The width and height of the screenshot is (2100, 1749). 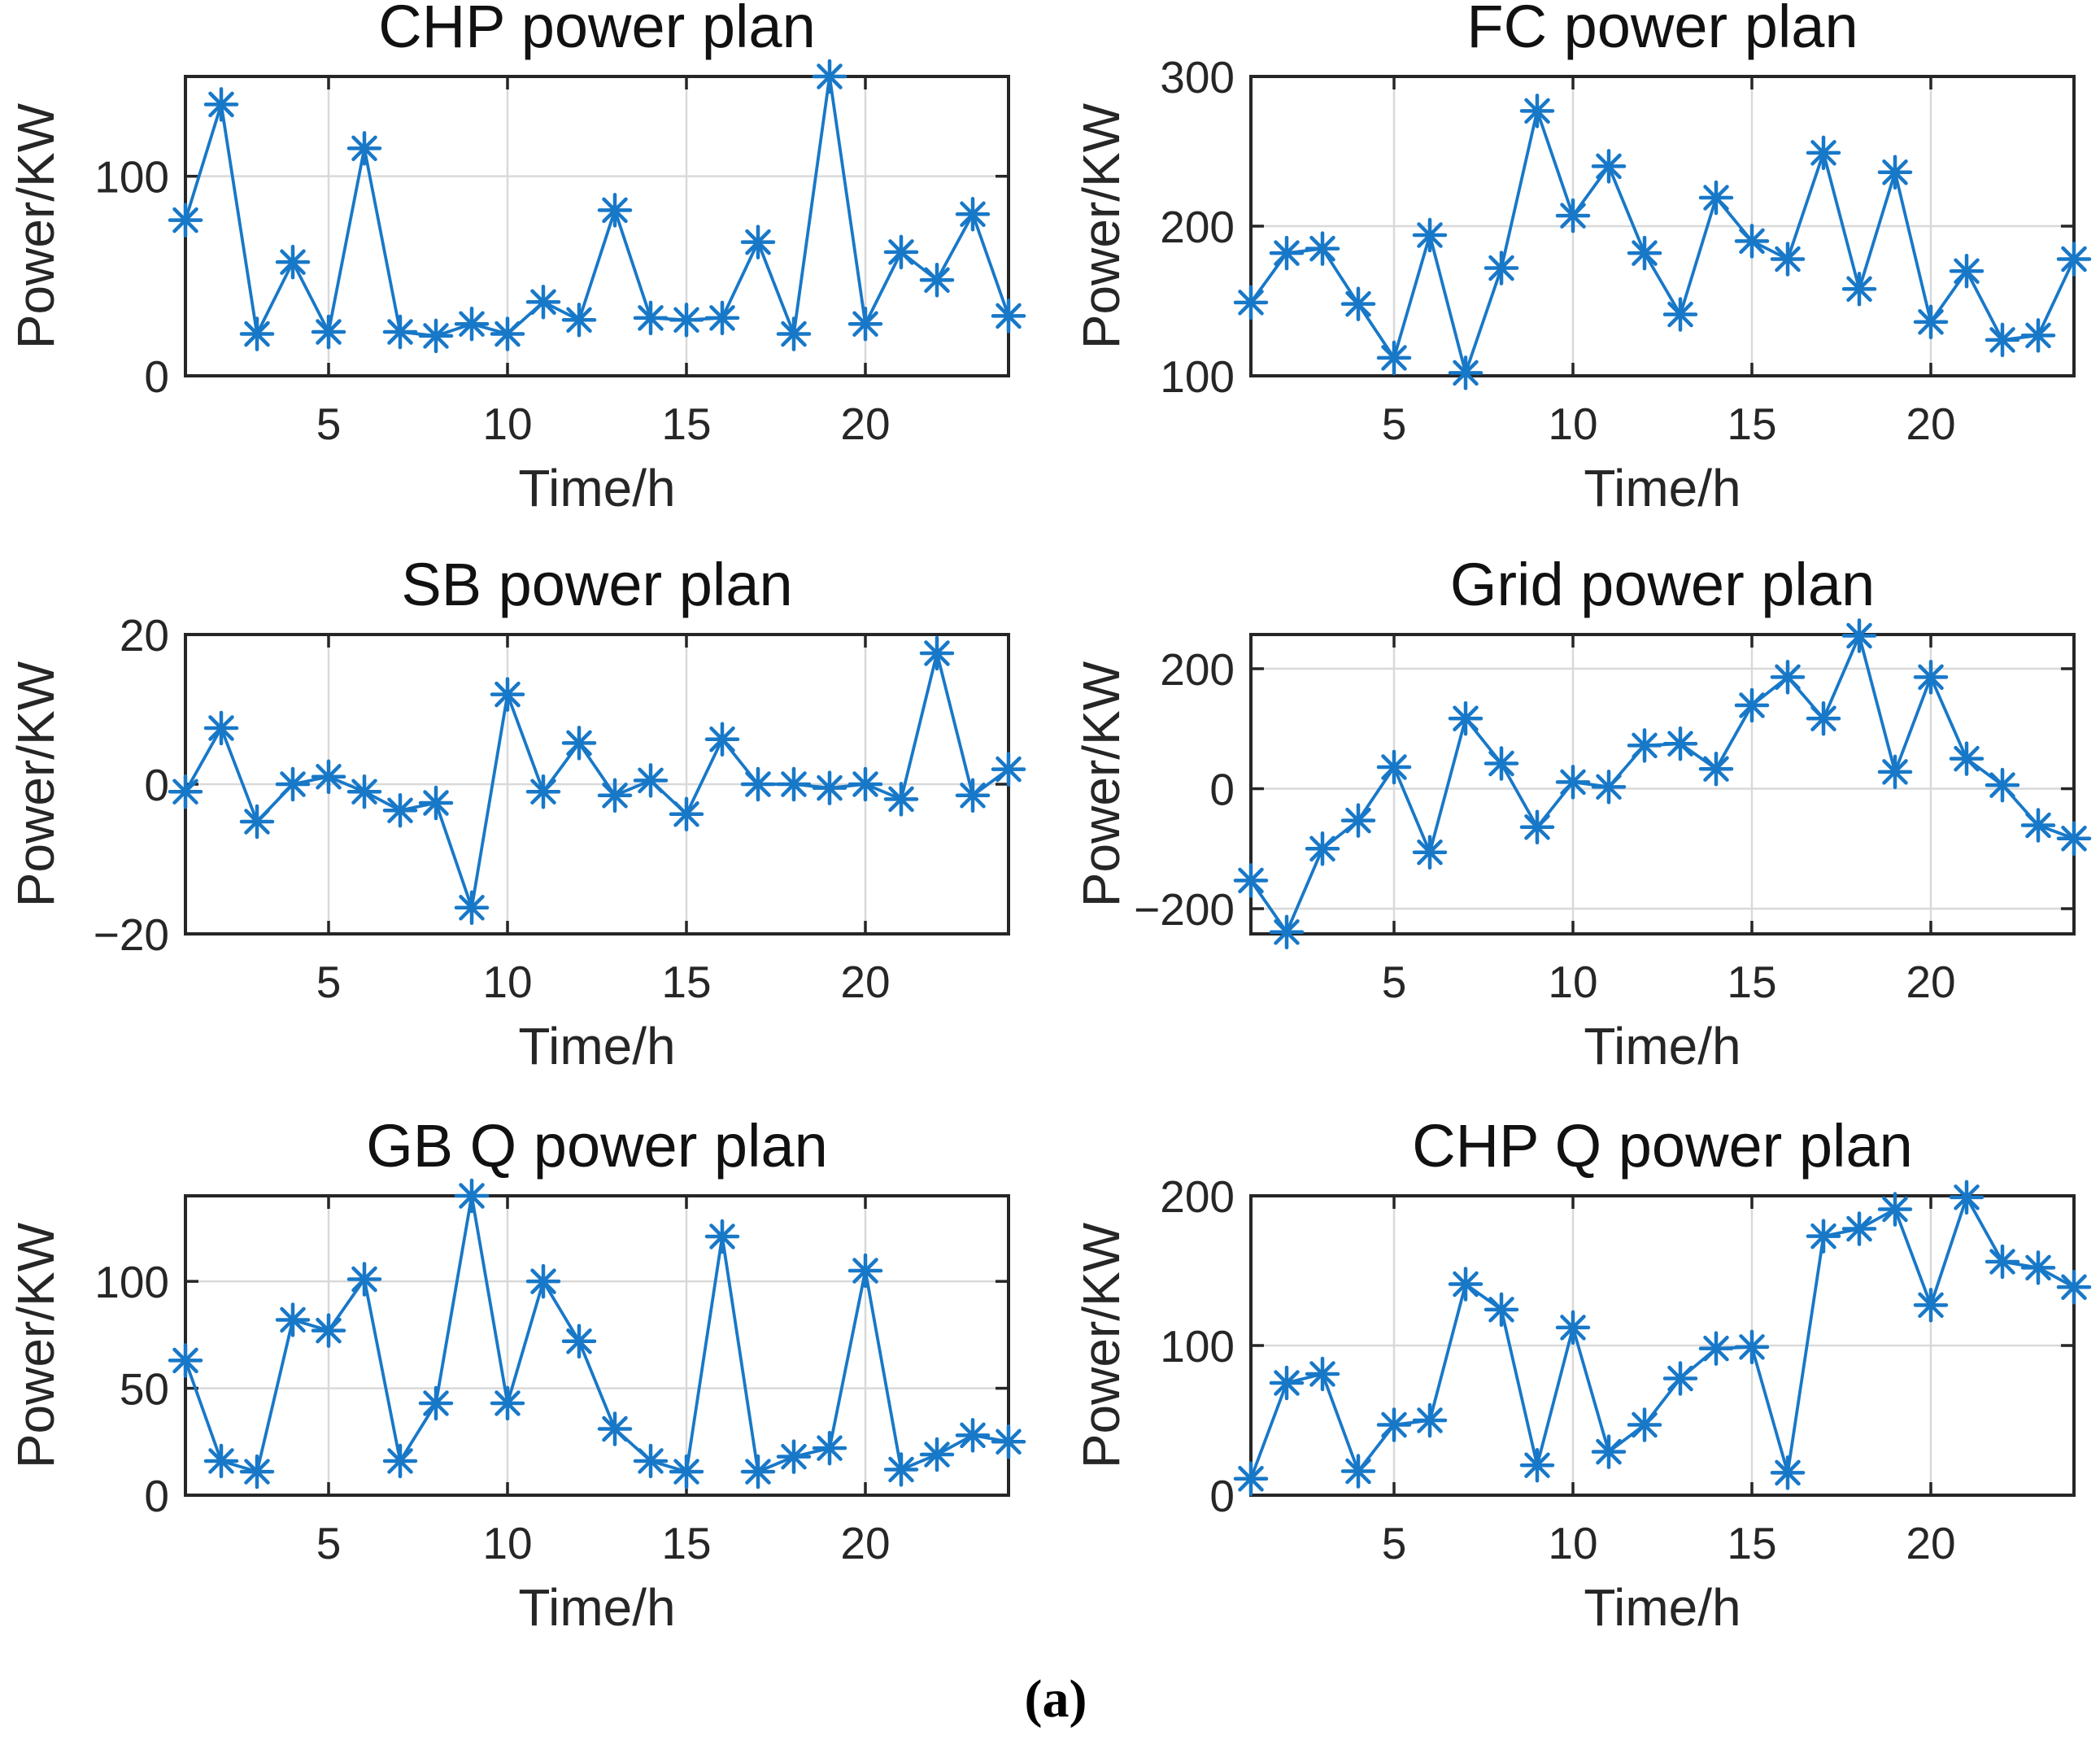 I want to click on chart-title: CHP Q power plan, so click(x=1662, y=1146).